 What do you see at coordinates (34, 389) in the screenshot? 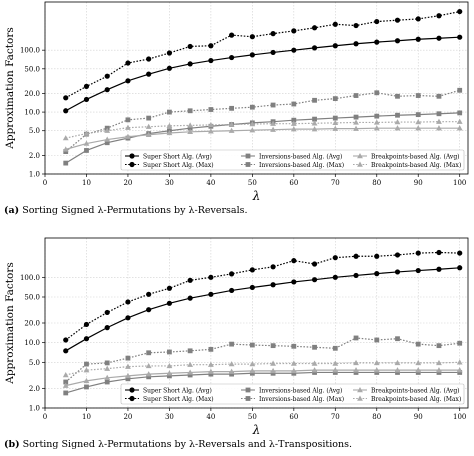
I see `chart-b-ytick-label-1: 2.0` at bounding box center [34, 389].